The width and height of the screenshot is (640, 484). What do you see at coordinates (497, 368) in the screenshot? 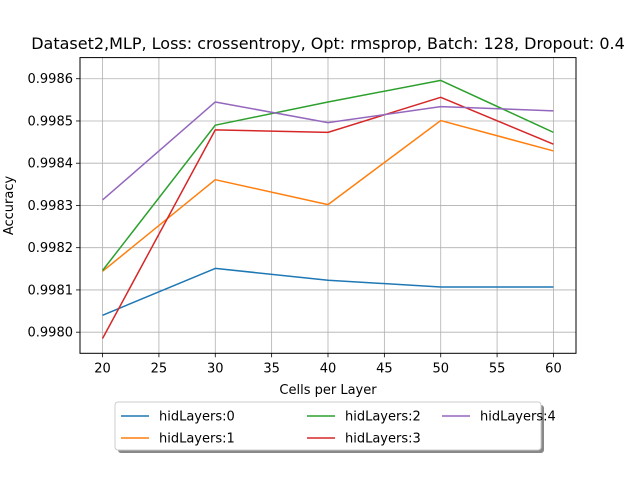
I see `x-tick-label: 55` at bounding box center [497, 368].